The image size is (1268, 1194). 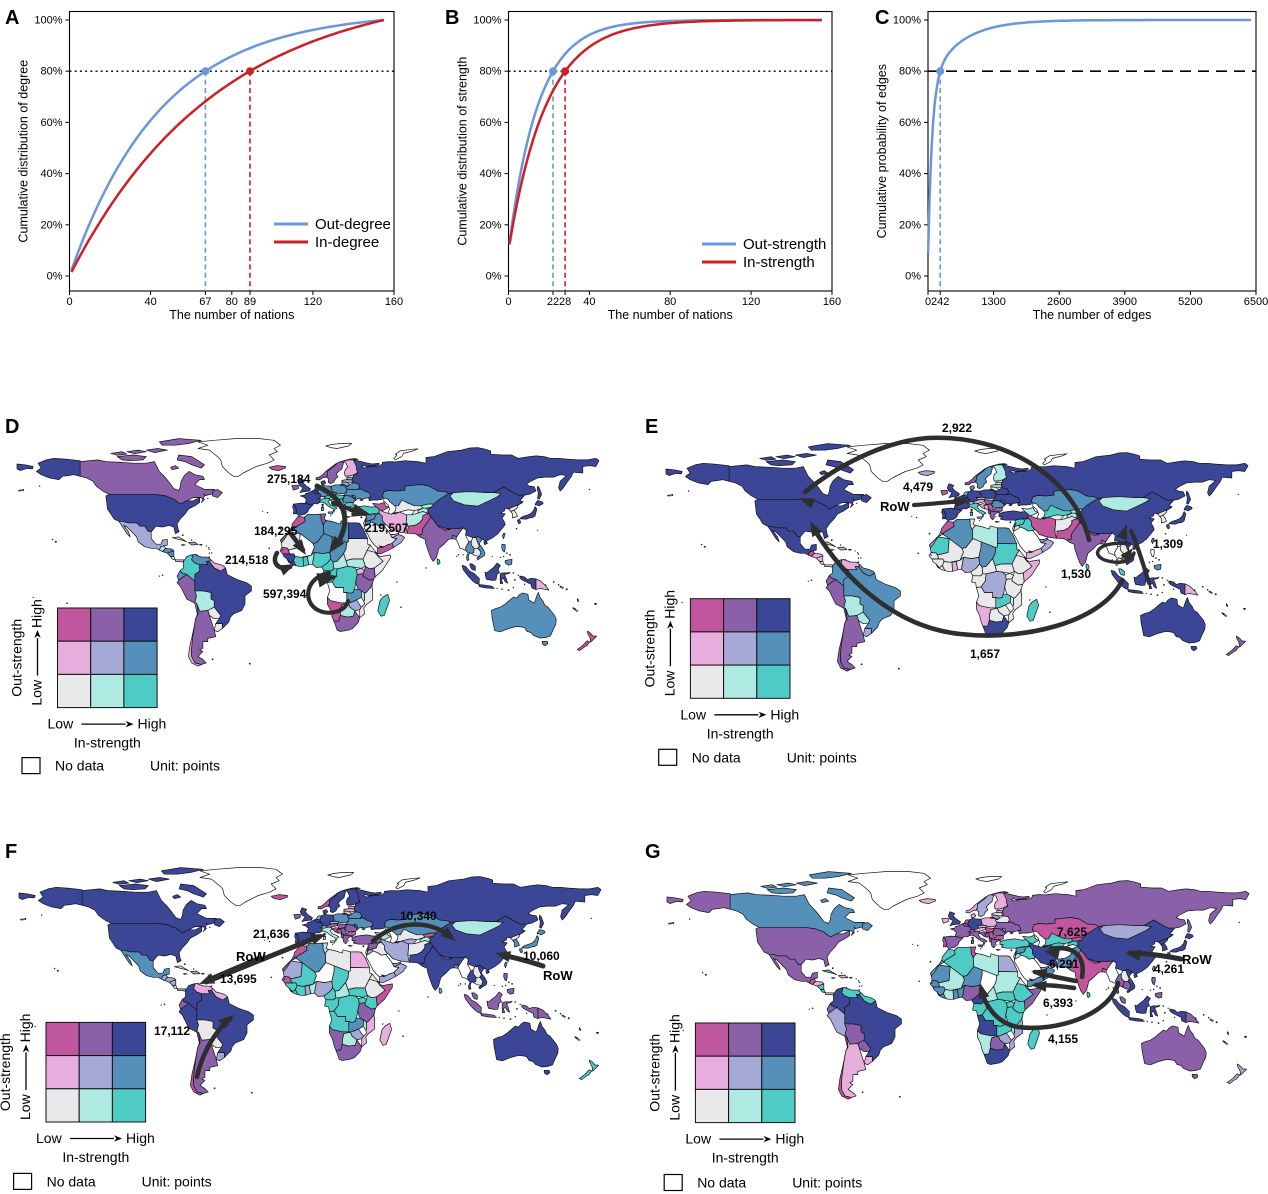 What do you see at coordinates (250, 302) in the screenshot?
I see `svg-text: 89` at bounding box center [250, 302].